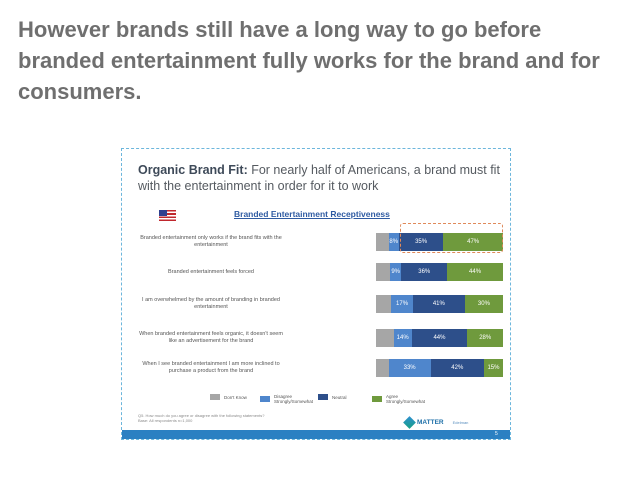 The width and height of the screenshot is (638, 479). I want to click on row-label: Branded entertainment feels forced, so click(211, 271).